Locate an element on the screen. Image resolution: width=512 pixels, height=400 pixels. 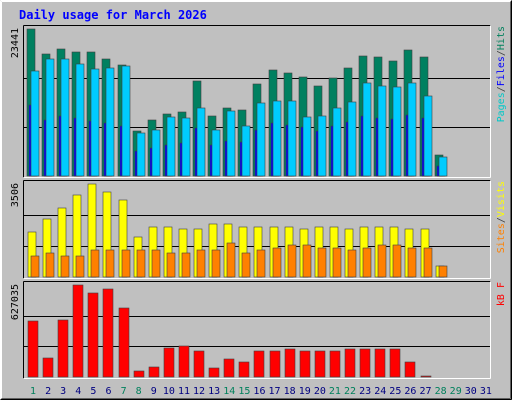
bar-panel1-series3-day24 is located at coordinates (382, 131).